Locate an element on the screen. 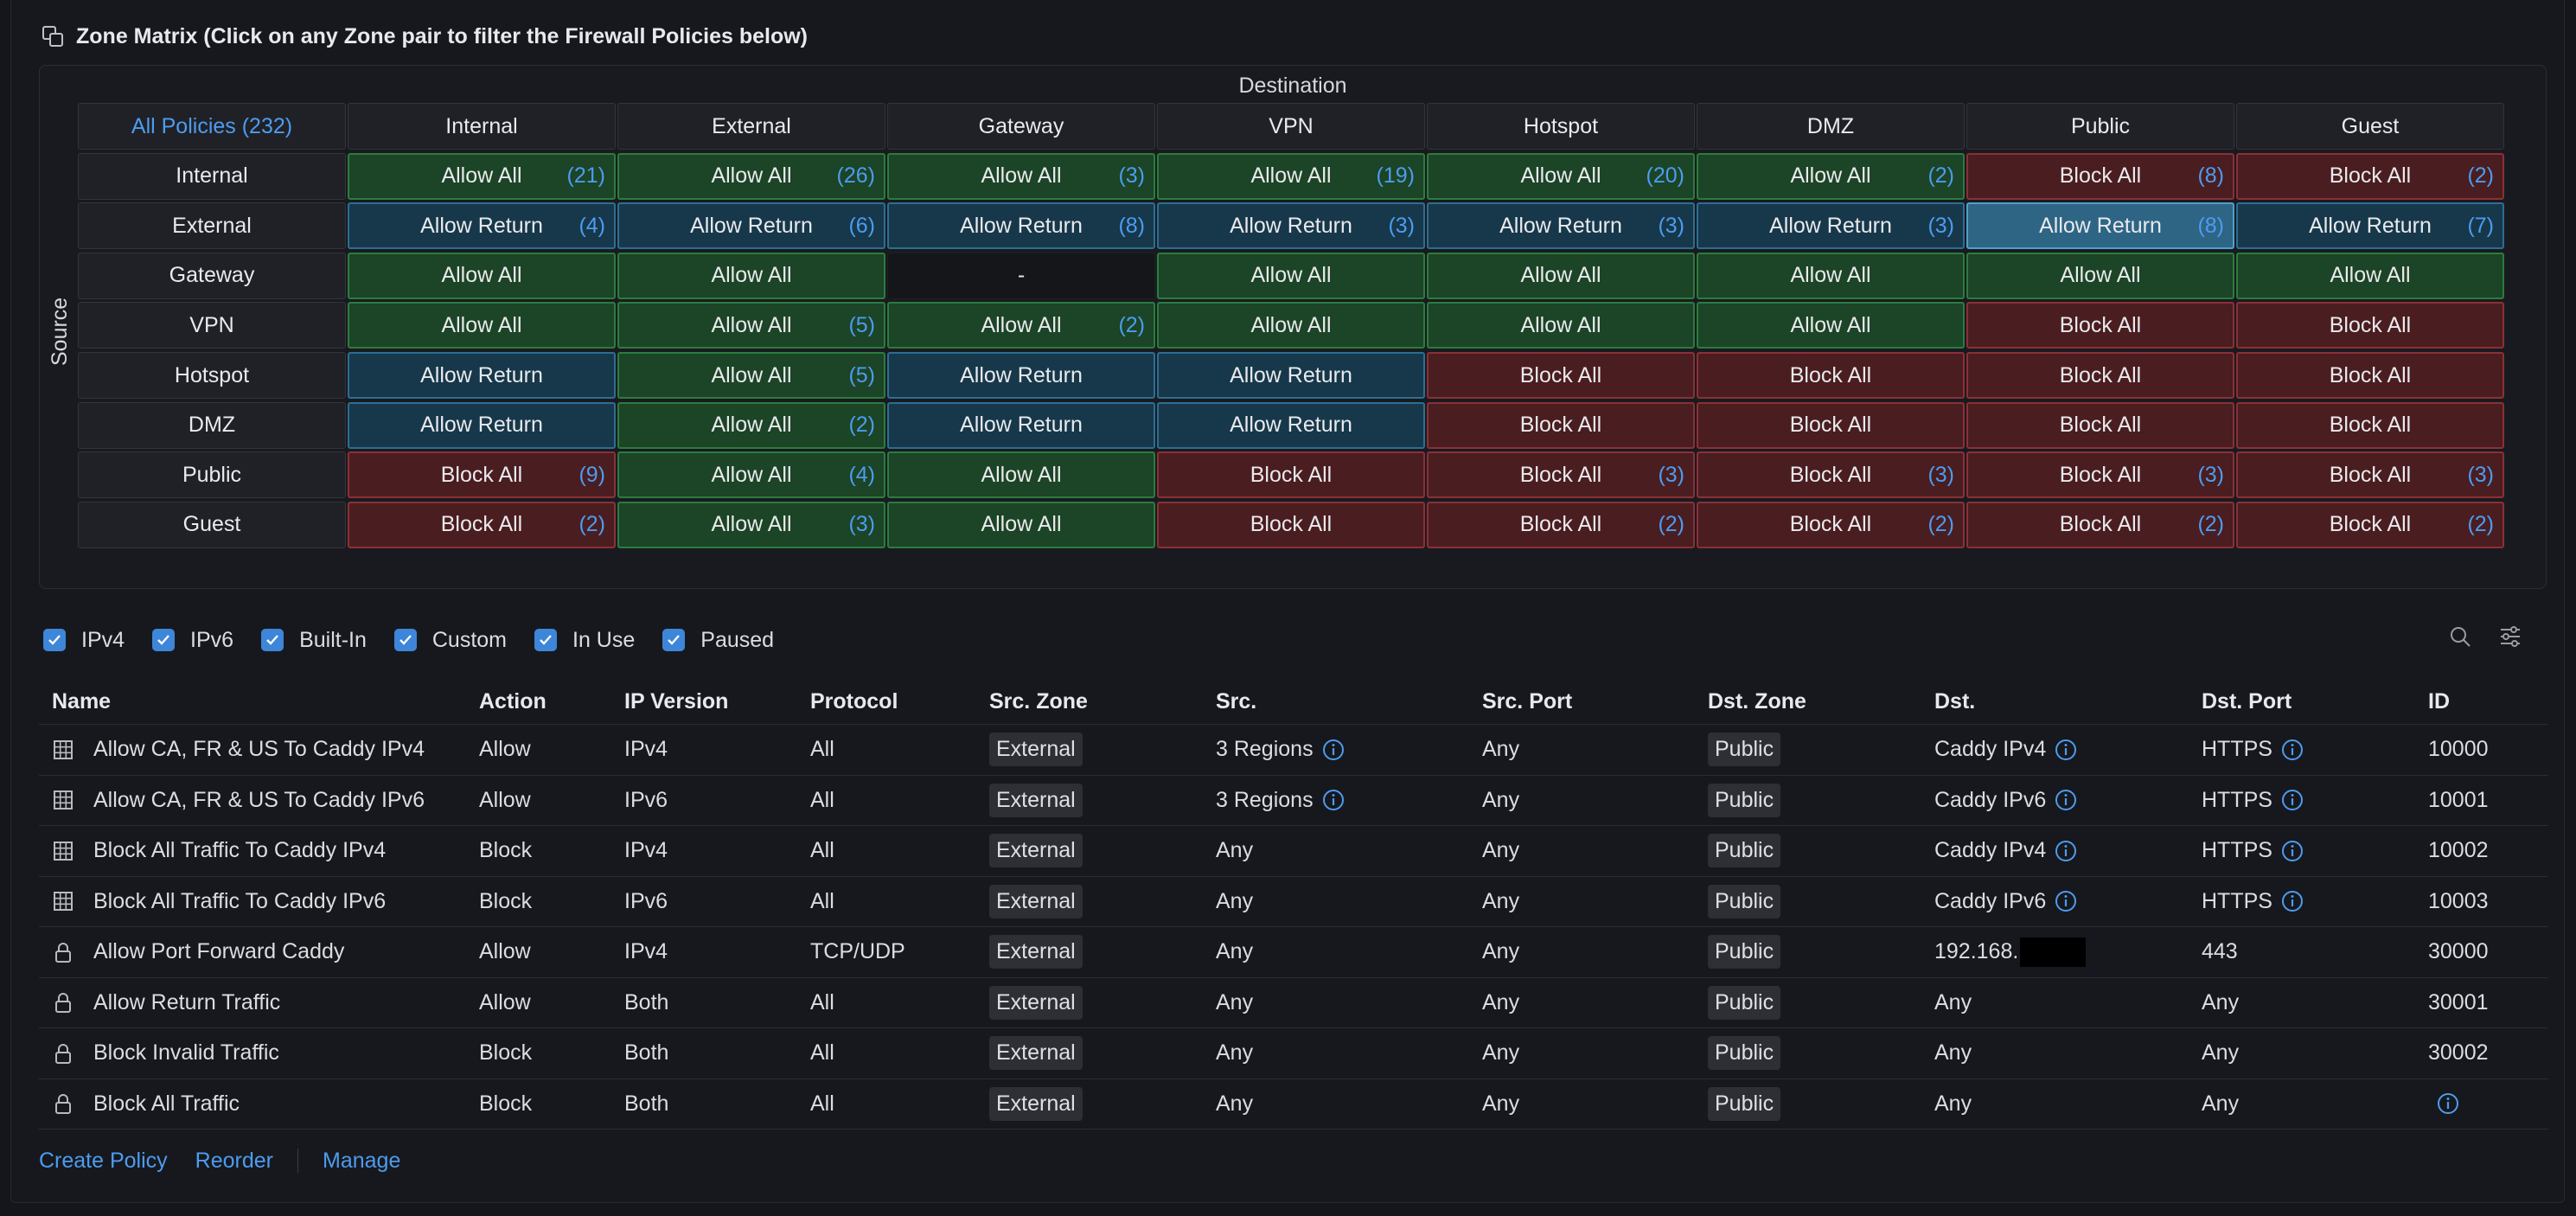  create-policy-link: Create Policy is located at coordinates (104, 1160).